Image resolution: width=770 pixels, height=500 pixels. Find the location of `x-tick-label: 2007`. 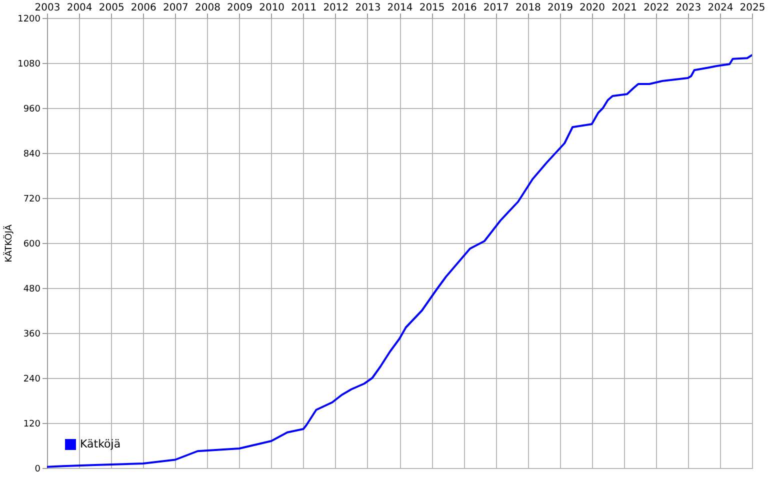

x-tick-label: 2007 is located at coordinates (175, 8).